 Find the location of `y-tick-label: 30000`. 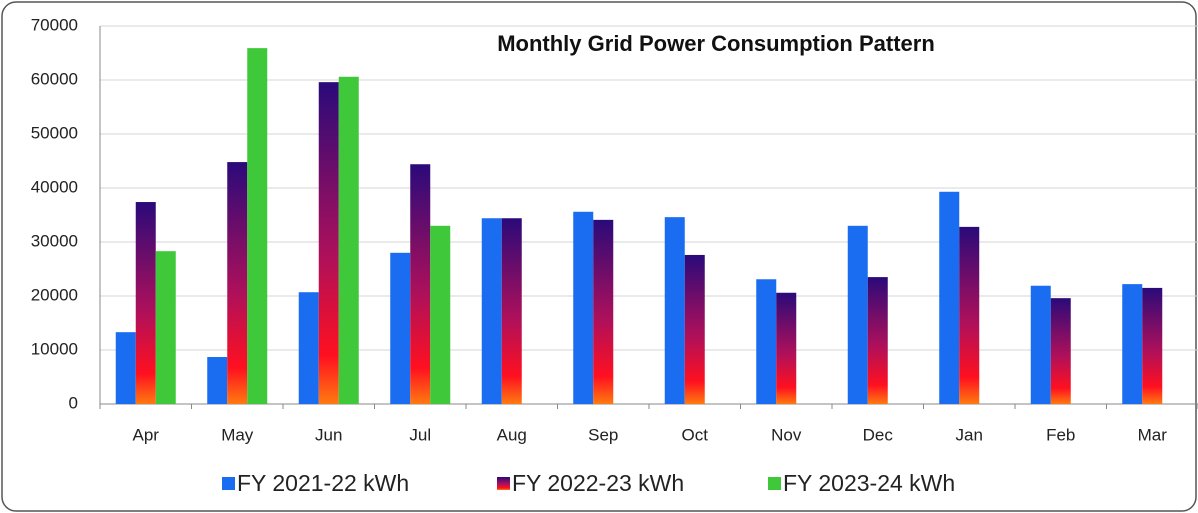

y-tick-label: 30000 is located at coordinates (54, 240).